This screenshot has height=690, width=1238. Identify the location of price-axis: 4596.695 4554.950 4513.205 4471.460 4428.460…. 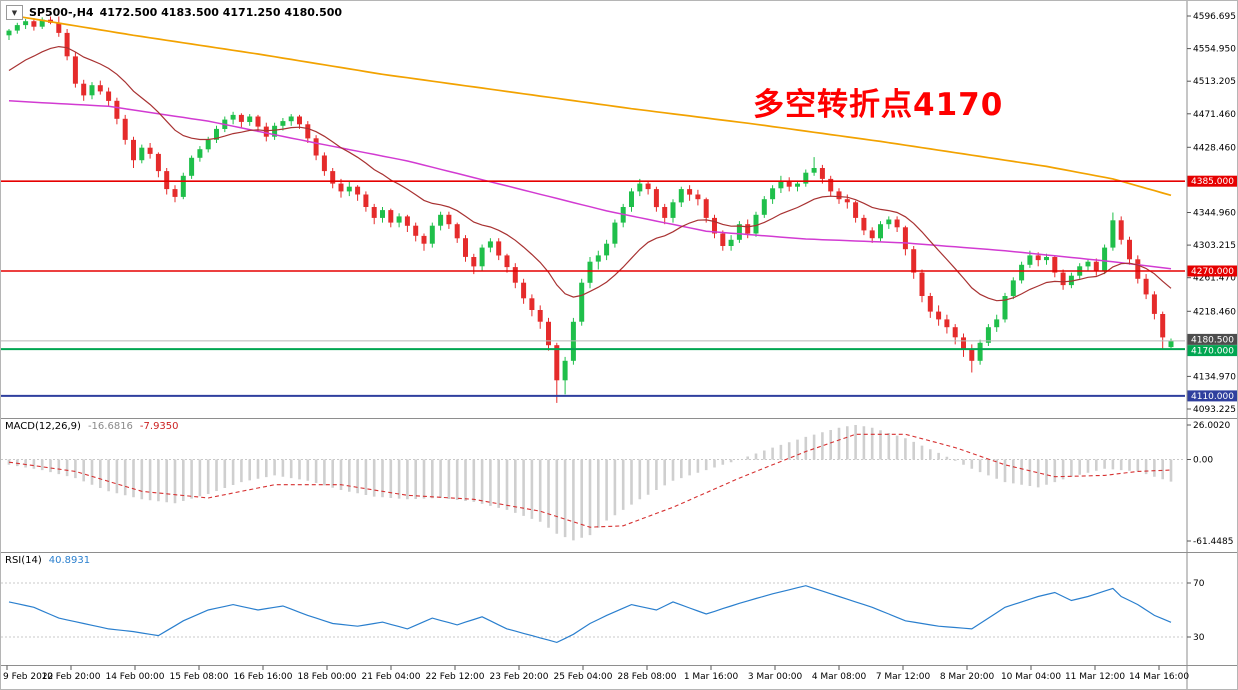
(1212, 345).